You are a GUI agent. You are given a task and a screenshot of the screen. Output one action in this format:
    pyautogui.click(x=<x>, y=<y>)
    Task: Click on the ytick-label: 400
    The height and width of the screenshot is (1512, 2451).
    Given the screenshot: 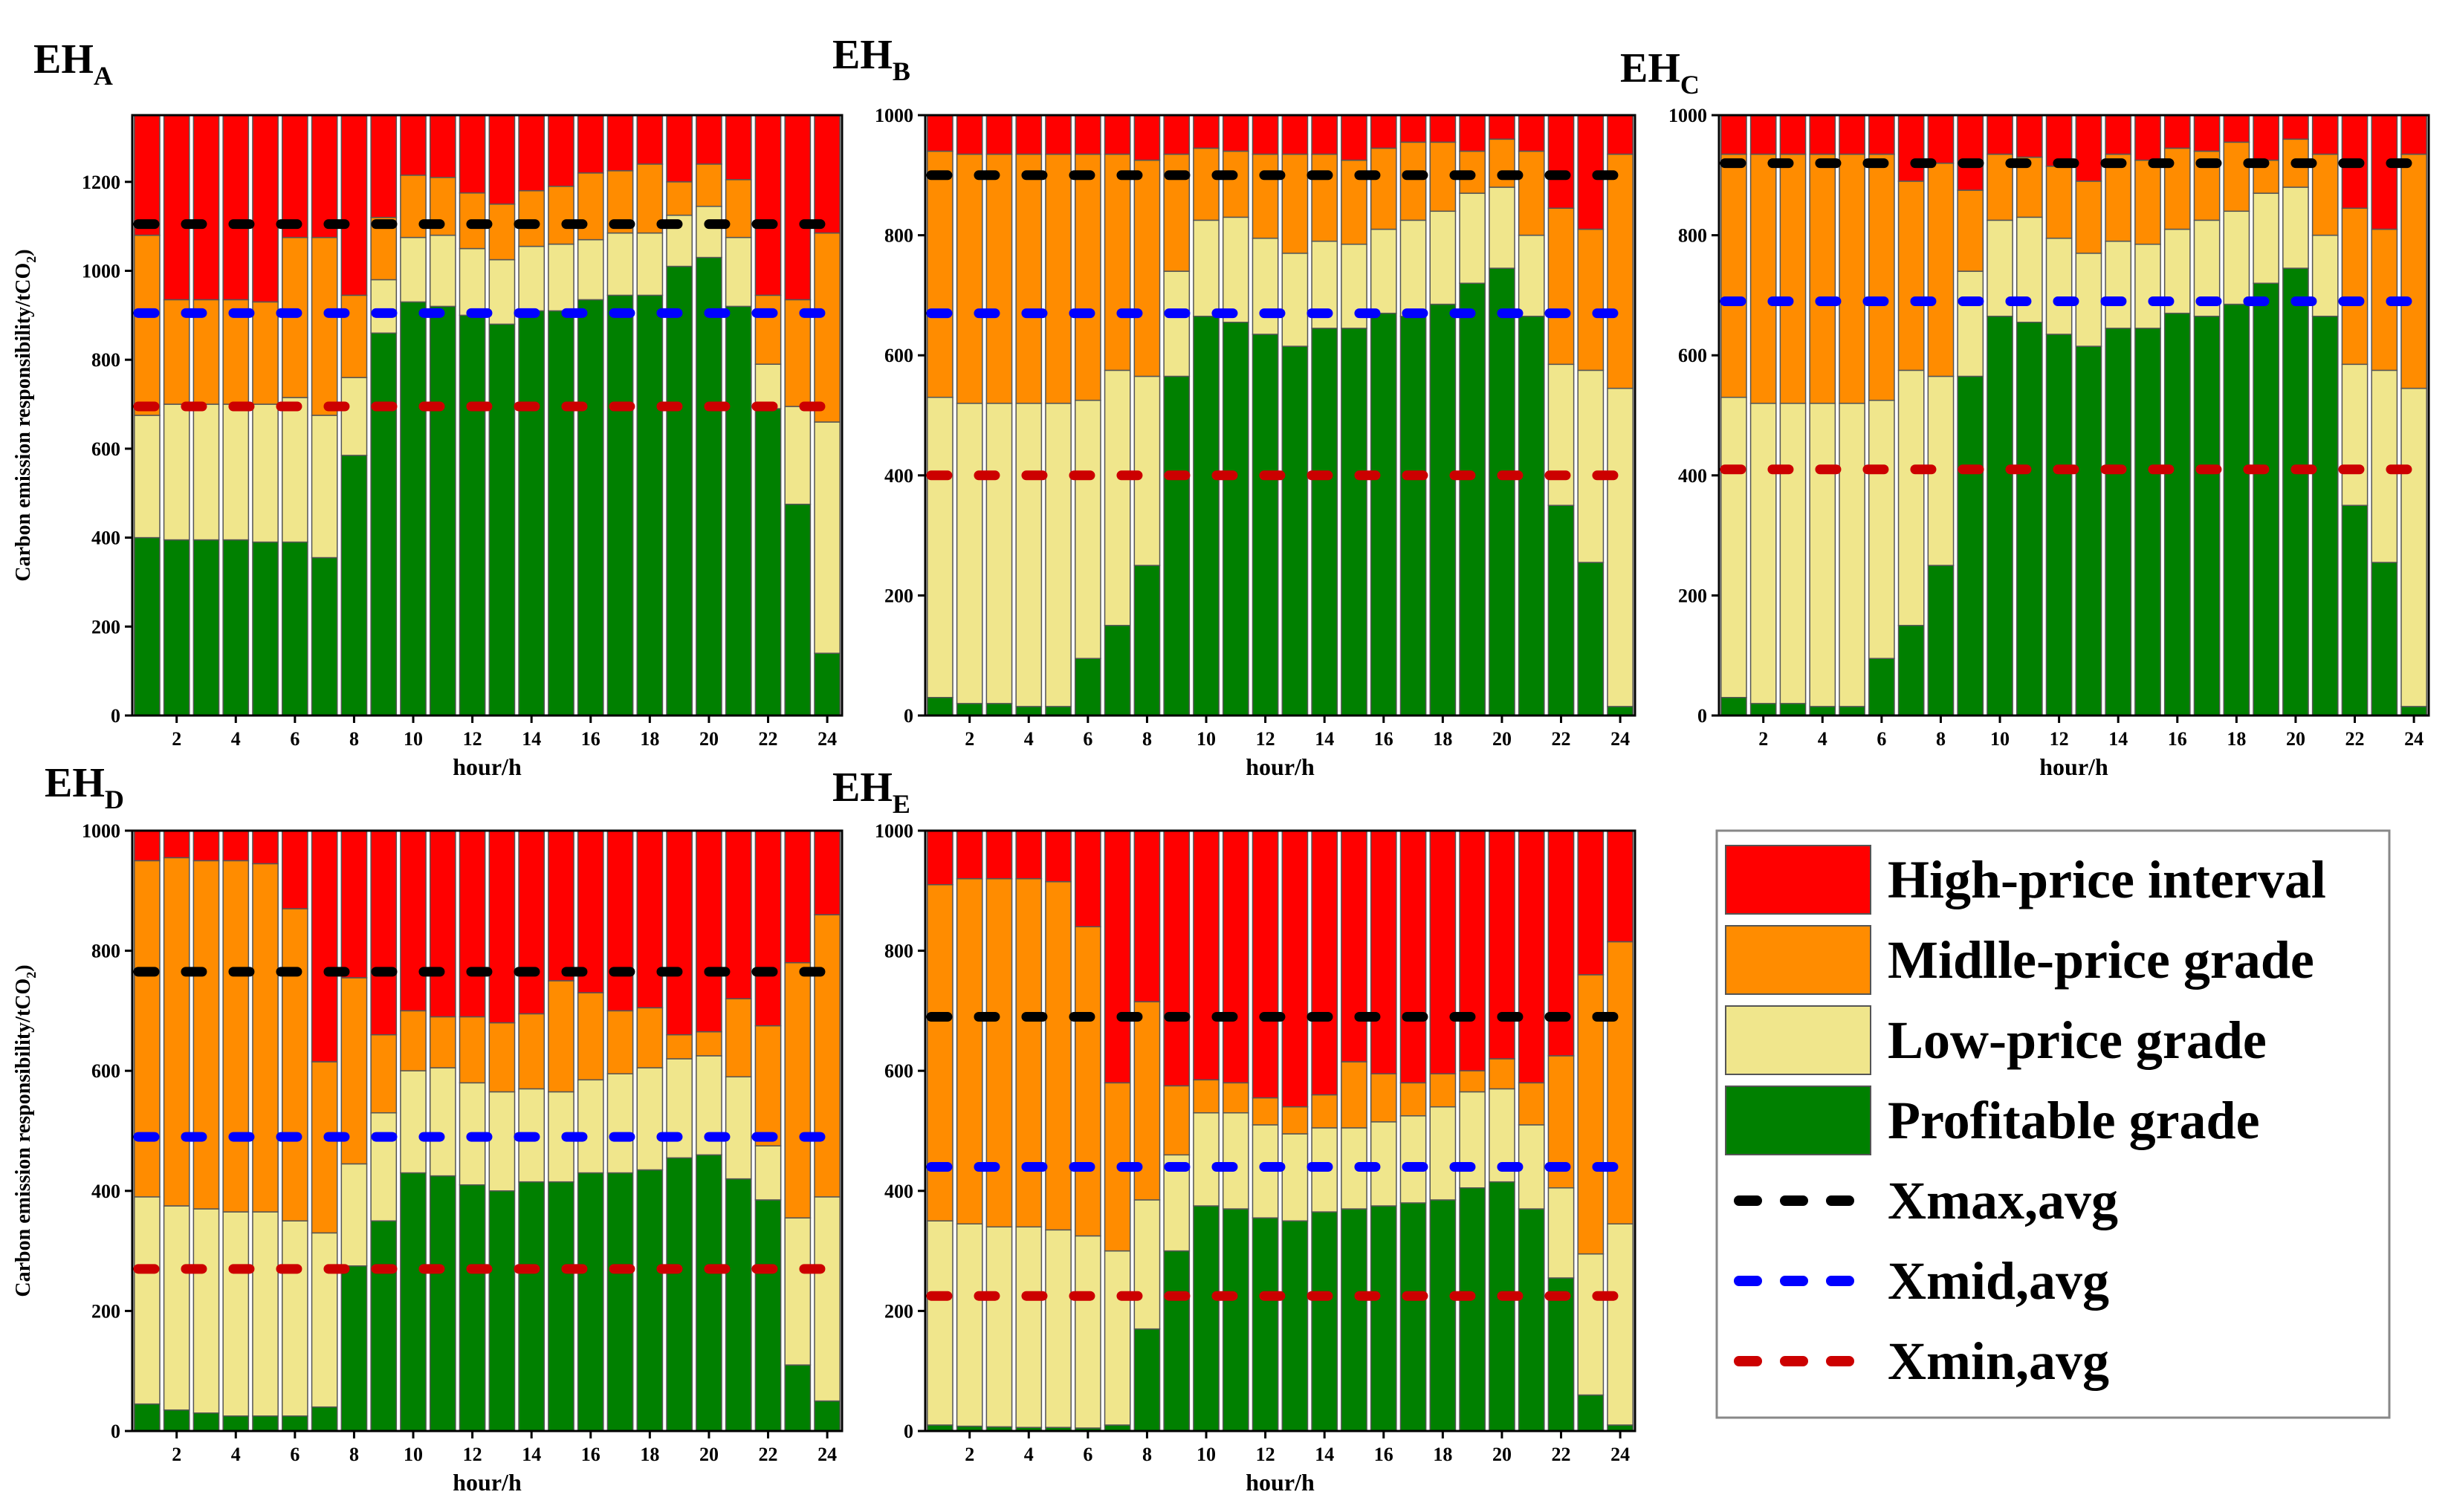 What is the action you would take?
    pyautogui.click(x=106, y=1191)
    